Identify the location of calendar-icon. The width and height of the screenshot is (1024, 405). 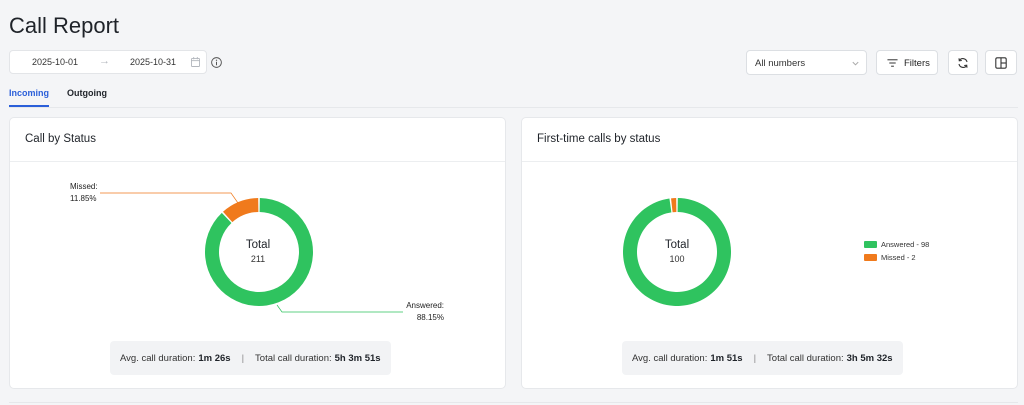
(195, 62).